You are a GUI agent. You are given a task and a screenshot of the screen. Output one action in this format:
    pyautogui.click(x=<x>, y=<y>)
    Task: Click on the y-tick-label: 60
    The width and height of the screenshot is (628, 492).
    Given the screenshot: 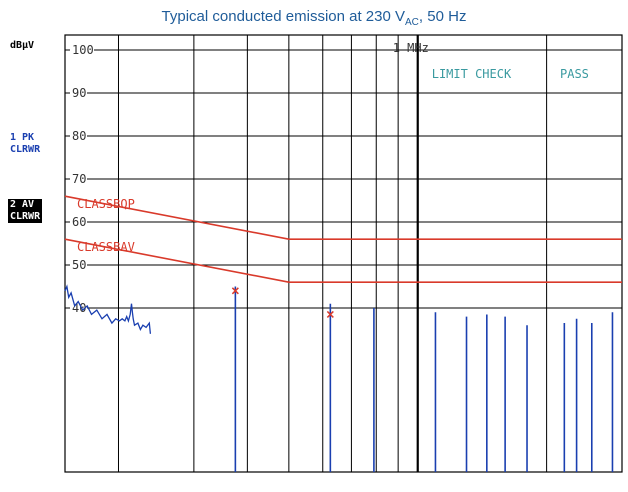 What is the action you would take?
    pyautogui.click(x=79, y=222)
    